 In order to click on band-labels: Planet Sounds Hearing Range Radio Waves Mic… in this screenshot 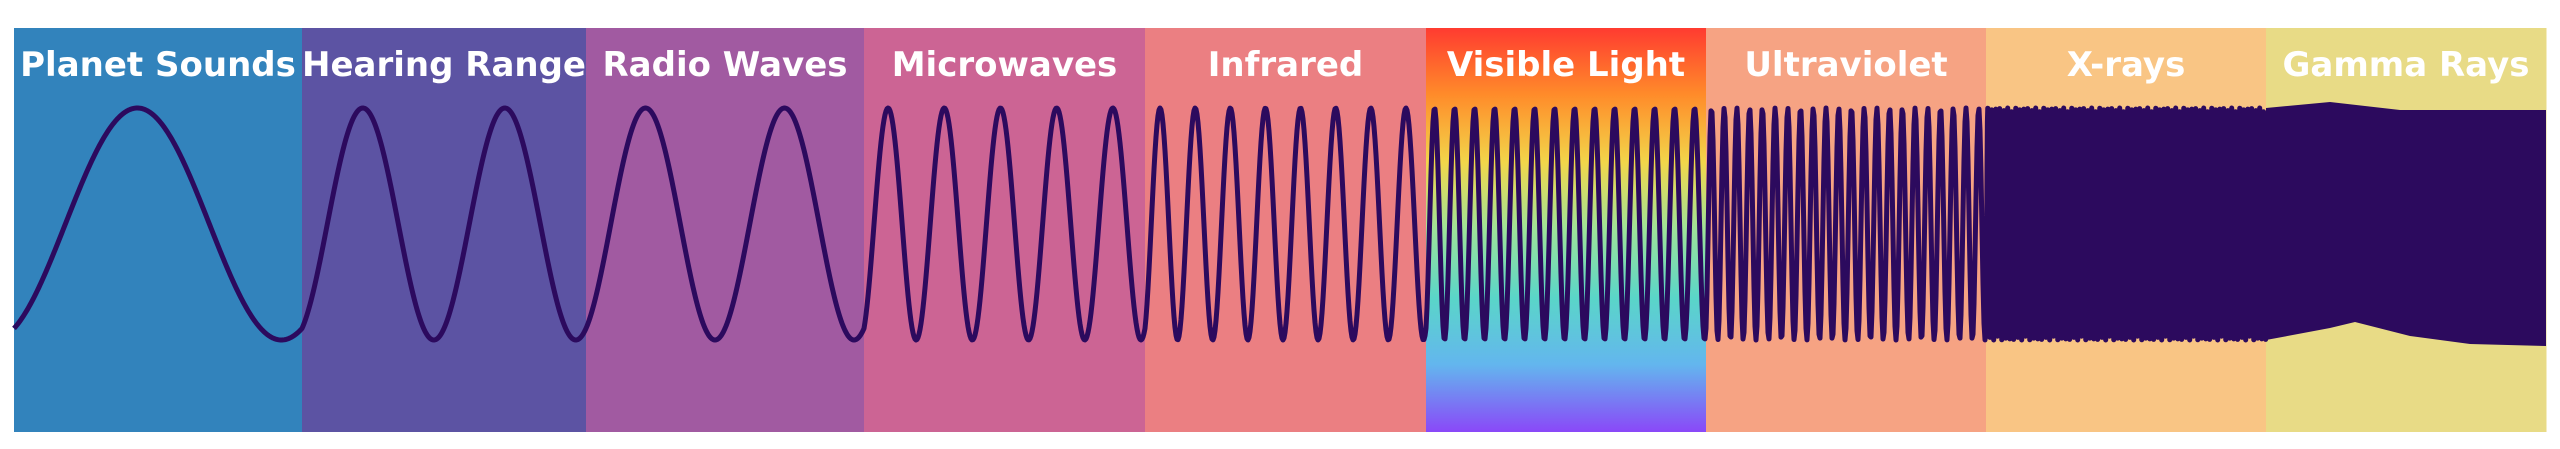, I will do `click(1274, 65)`.